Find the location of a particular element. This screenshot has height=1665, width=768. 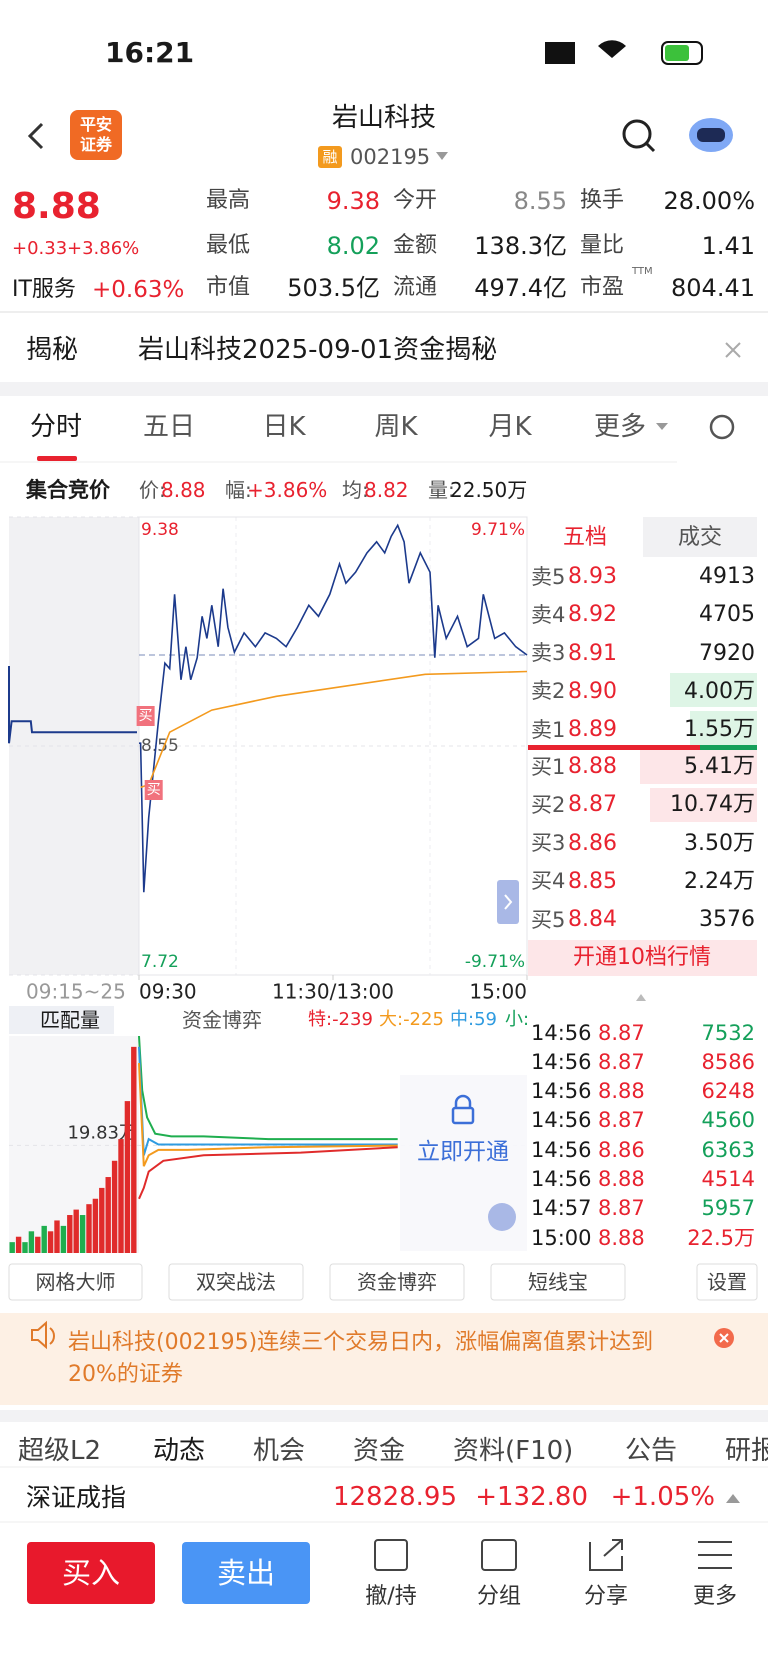

buy: 买入 is located at coordinates (91, 1572).